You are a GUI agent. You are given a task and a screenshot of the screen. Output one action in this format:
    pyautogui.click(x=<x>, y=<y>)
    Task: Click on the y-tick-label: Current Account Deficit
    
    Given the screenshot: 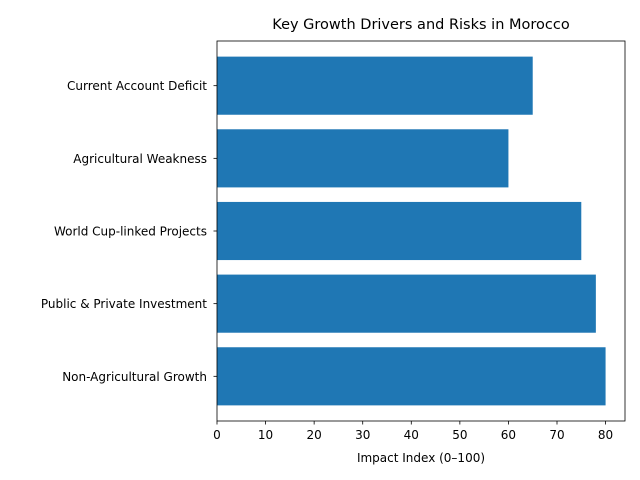 What is the action you would take?
    pyautogui.click(x=137, y=86)
    